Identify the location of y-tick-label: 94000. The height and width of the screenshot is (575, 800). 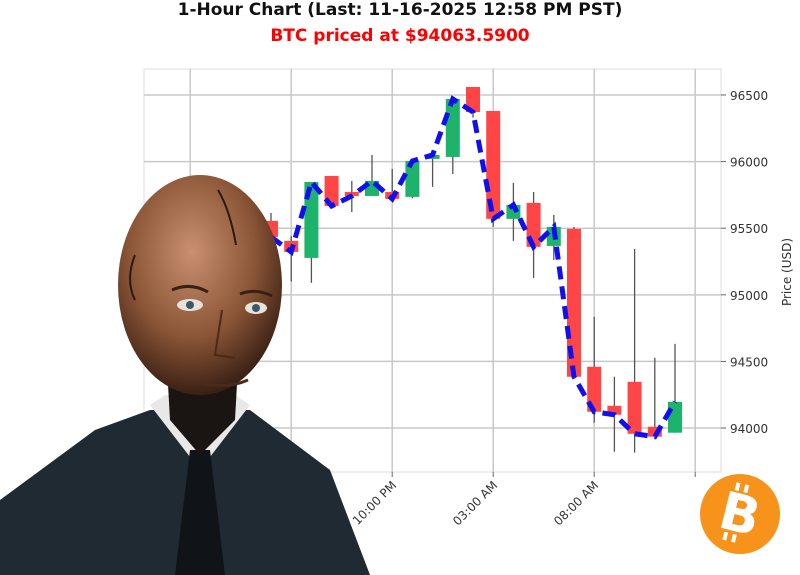
(749, 429).